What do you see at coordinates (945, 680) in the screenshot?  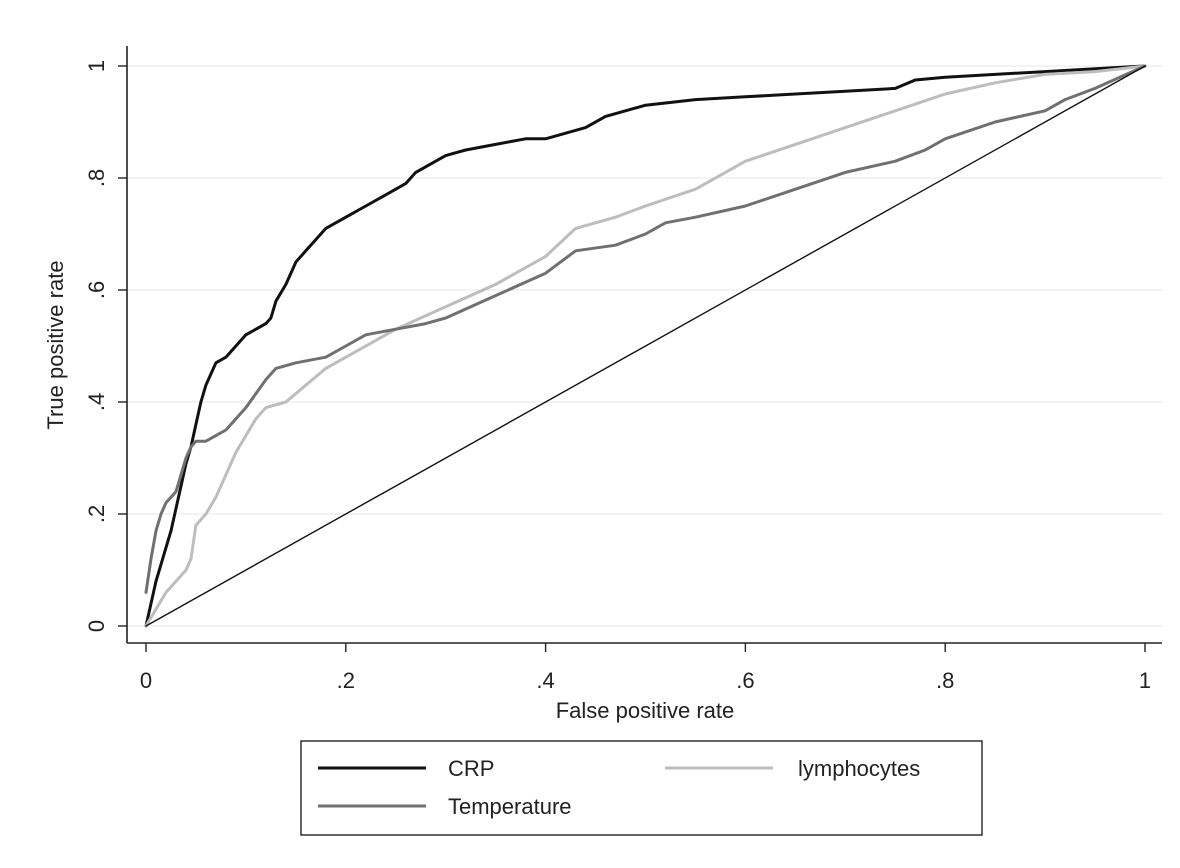 I see `x-tick-label: .8` at bounding box center [945, 680].